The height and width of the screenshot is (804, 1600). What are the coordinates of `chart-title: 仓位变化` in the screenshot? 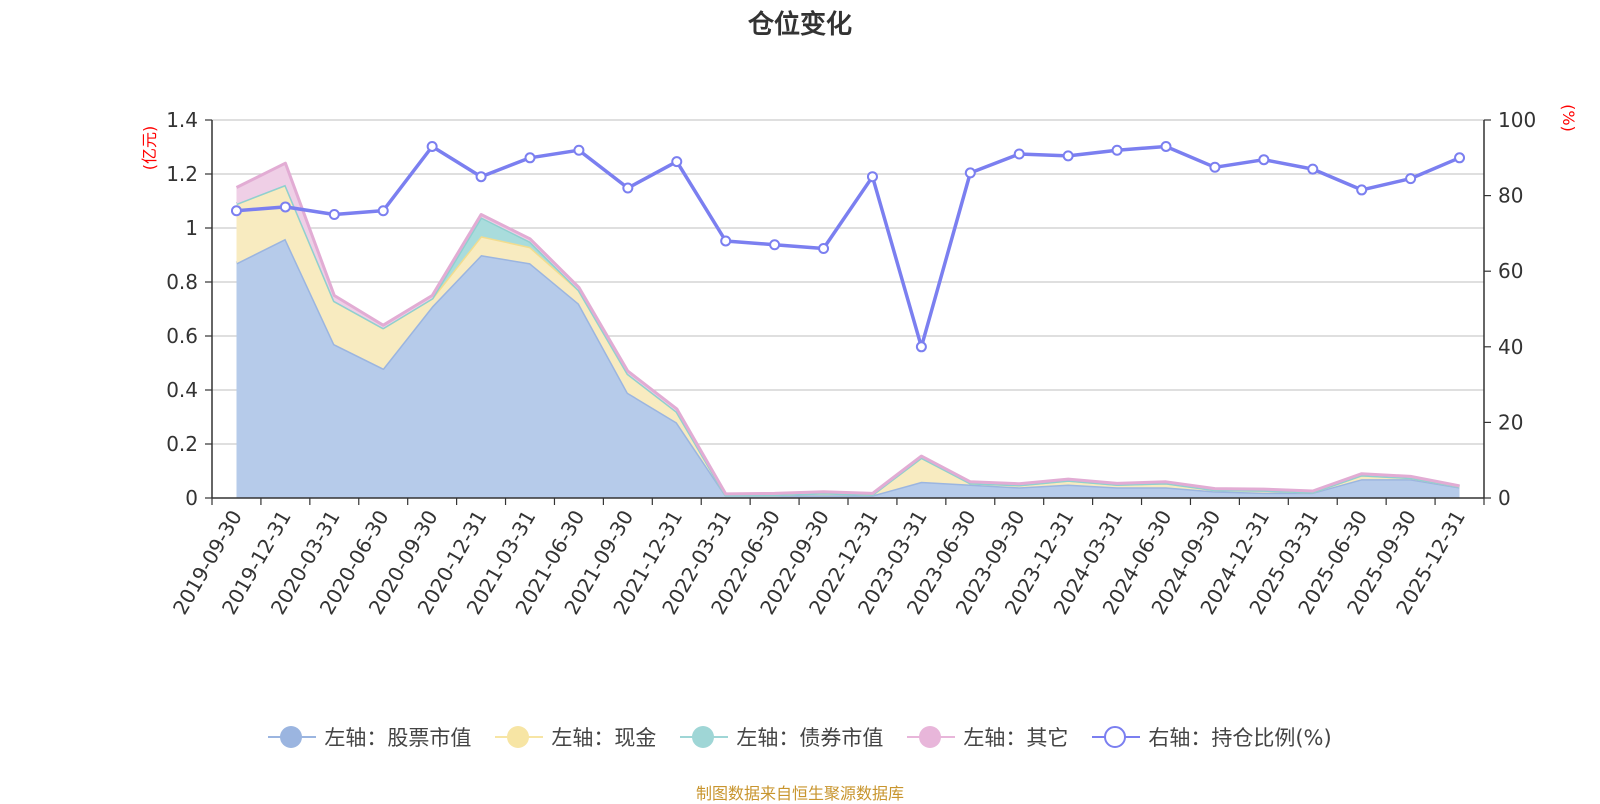 It's located at (799, 25).